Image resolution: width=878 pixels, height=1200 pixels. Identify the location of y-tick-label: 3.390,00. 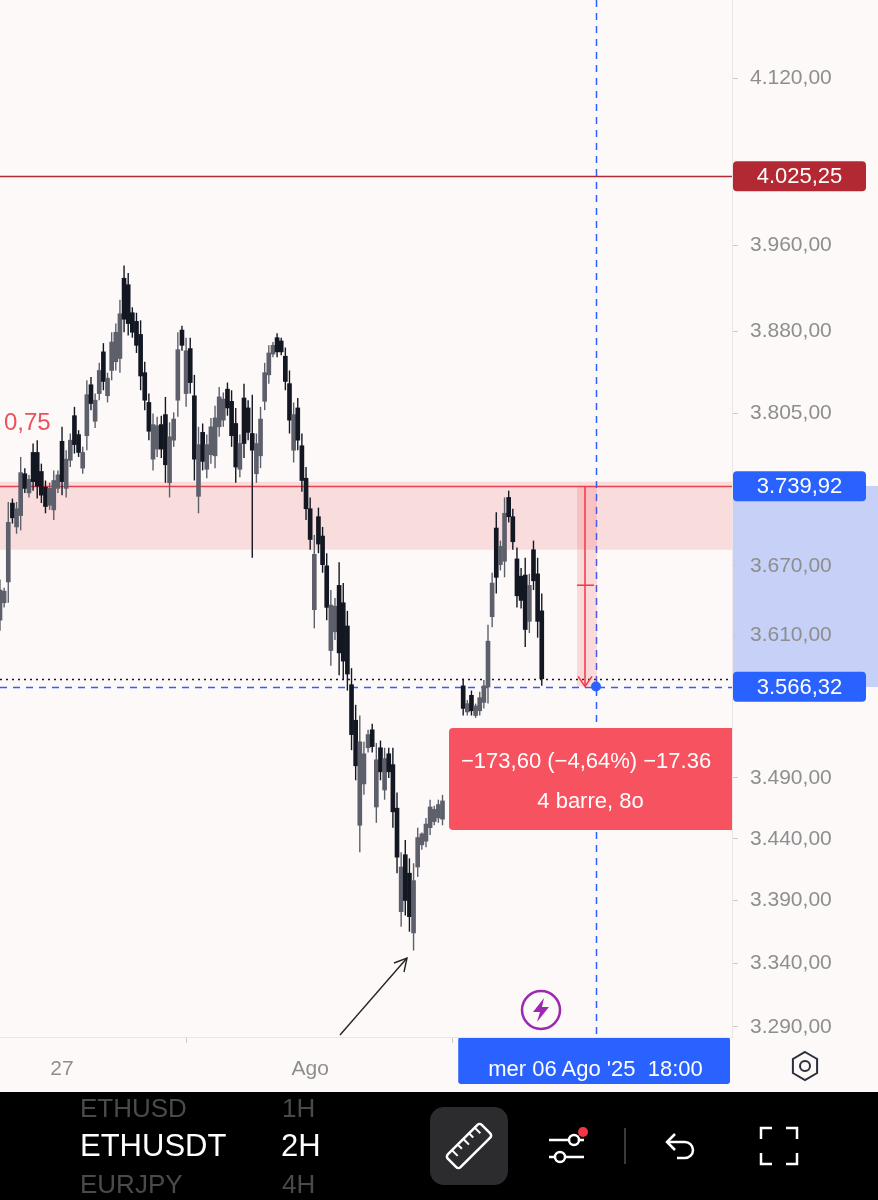
(791, 899).